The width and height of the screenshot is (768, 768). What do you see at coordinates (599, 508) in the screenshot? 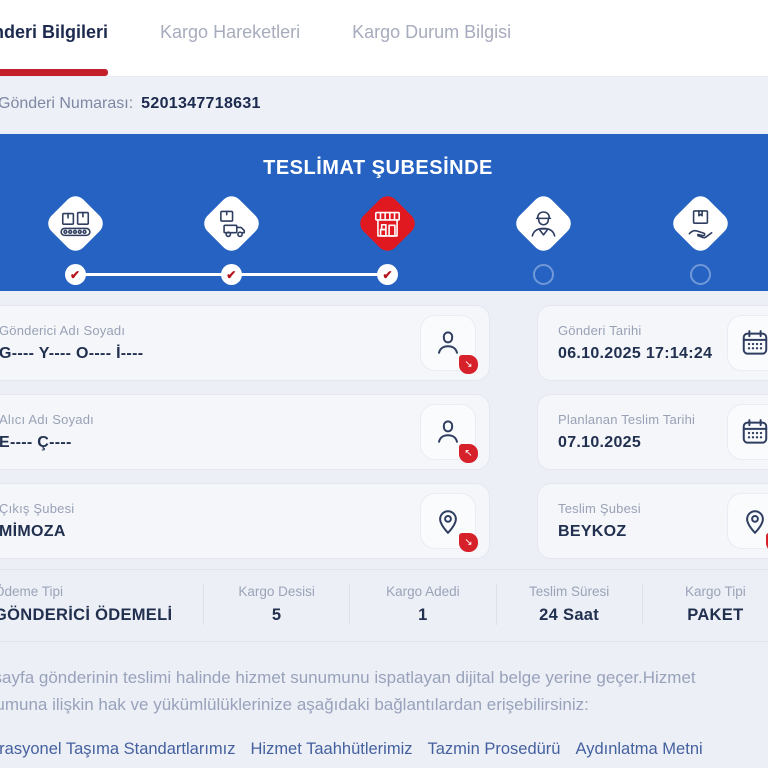
I see `delivery-branch-label: Teslim Şubesi` at bounding box center [599, 508].